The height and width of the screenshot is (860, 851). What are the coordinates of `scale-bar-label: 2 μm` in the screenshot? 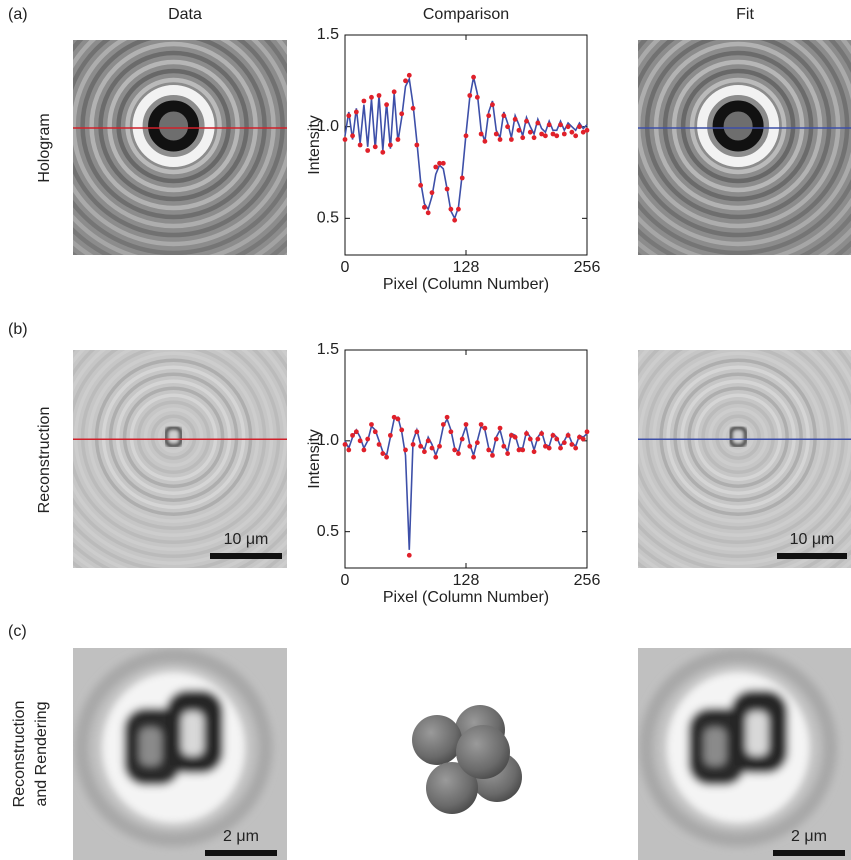 It's located at (809, 836).